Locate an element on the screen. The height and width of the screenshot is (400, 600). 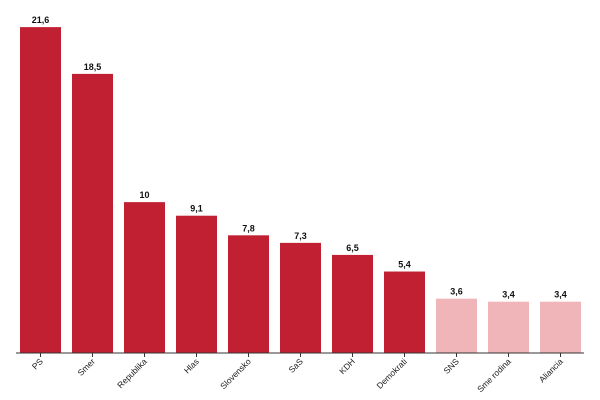
bar-hlas is located at coordinates (196, 284).